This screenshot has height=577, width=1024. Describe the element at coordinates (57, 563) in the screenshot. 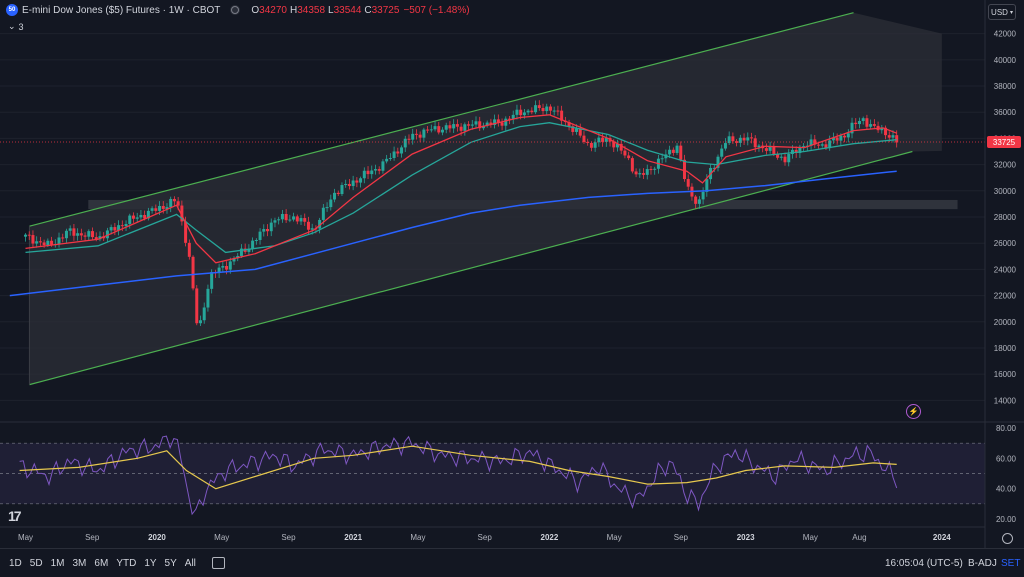

I see `range-1m: 1M` at that location.